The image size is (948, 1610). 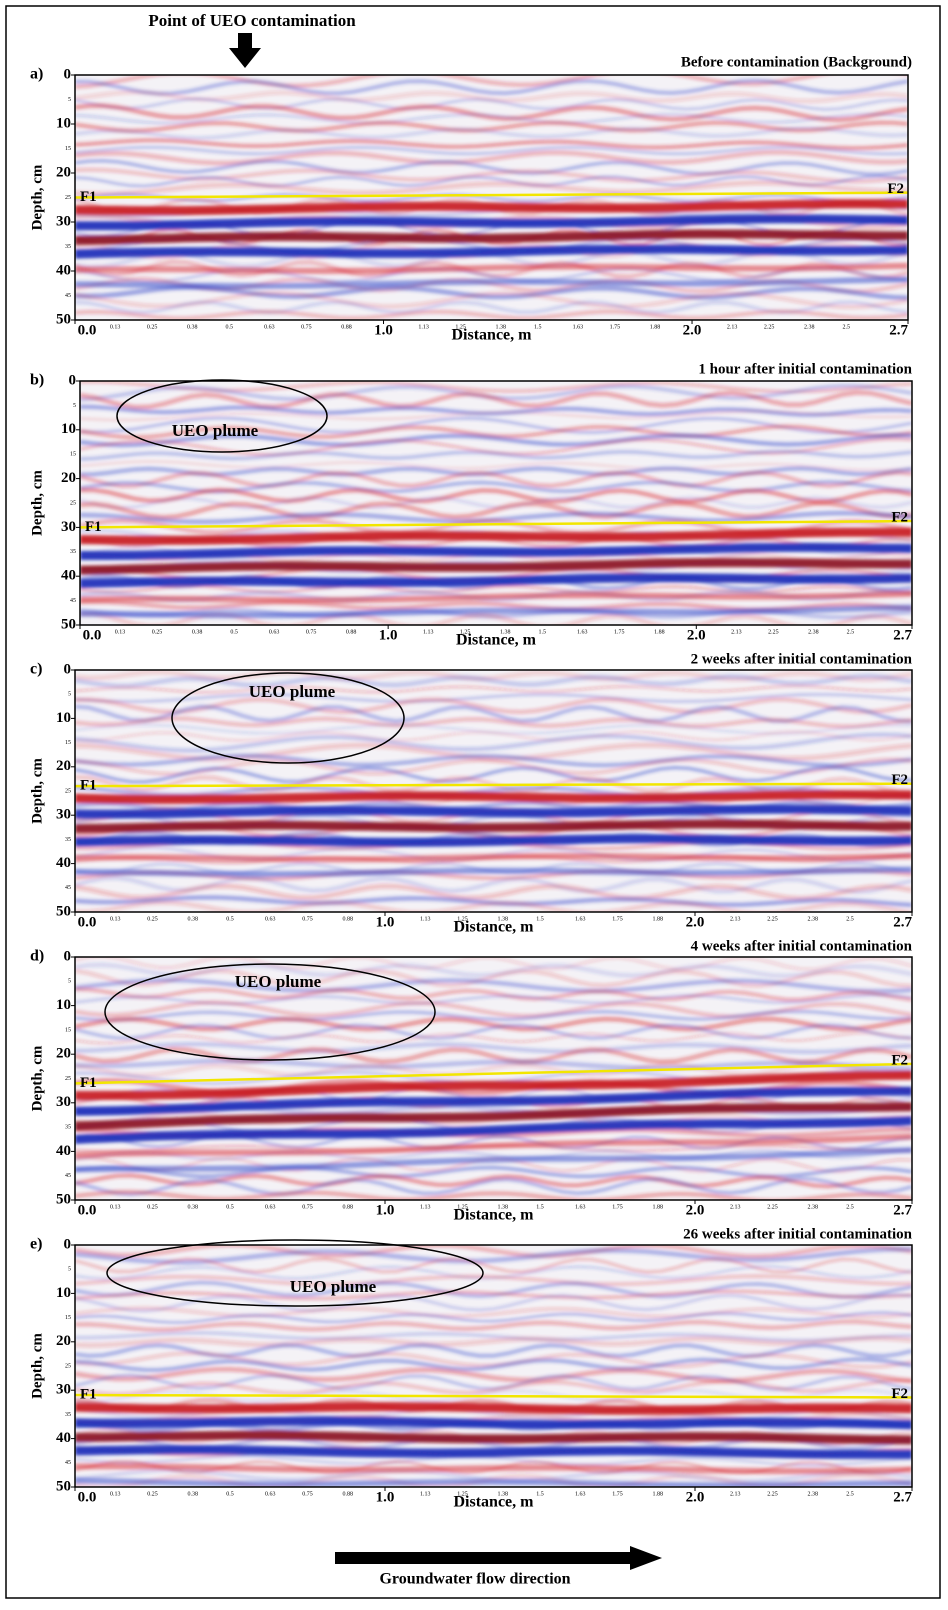 What do you see at coordinates (580, 919) in the screenshot?
I see `minor-x-tick-label: 1.63` at bounding box center [580, 919].